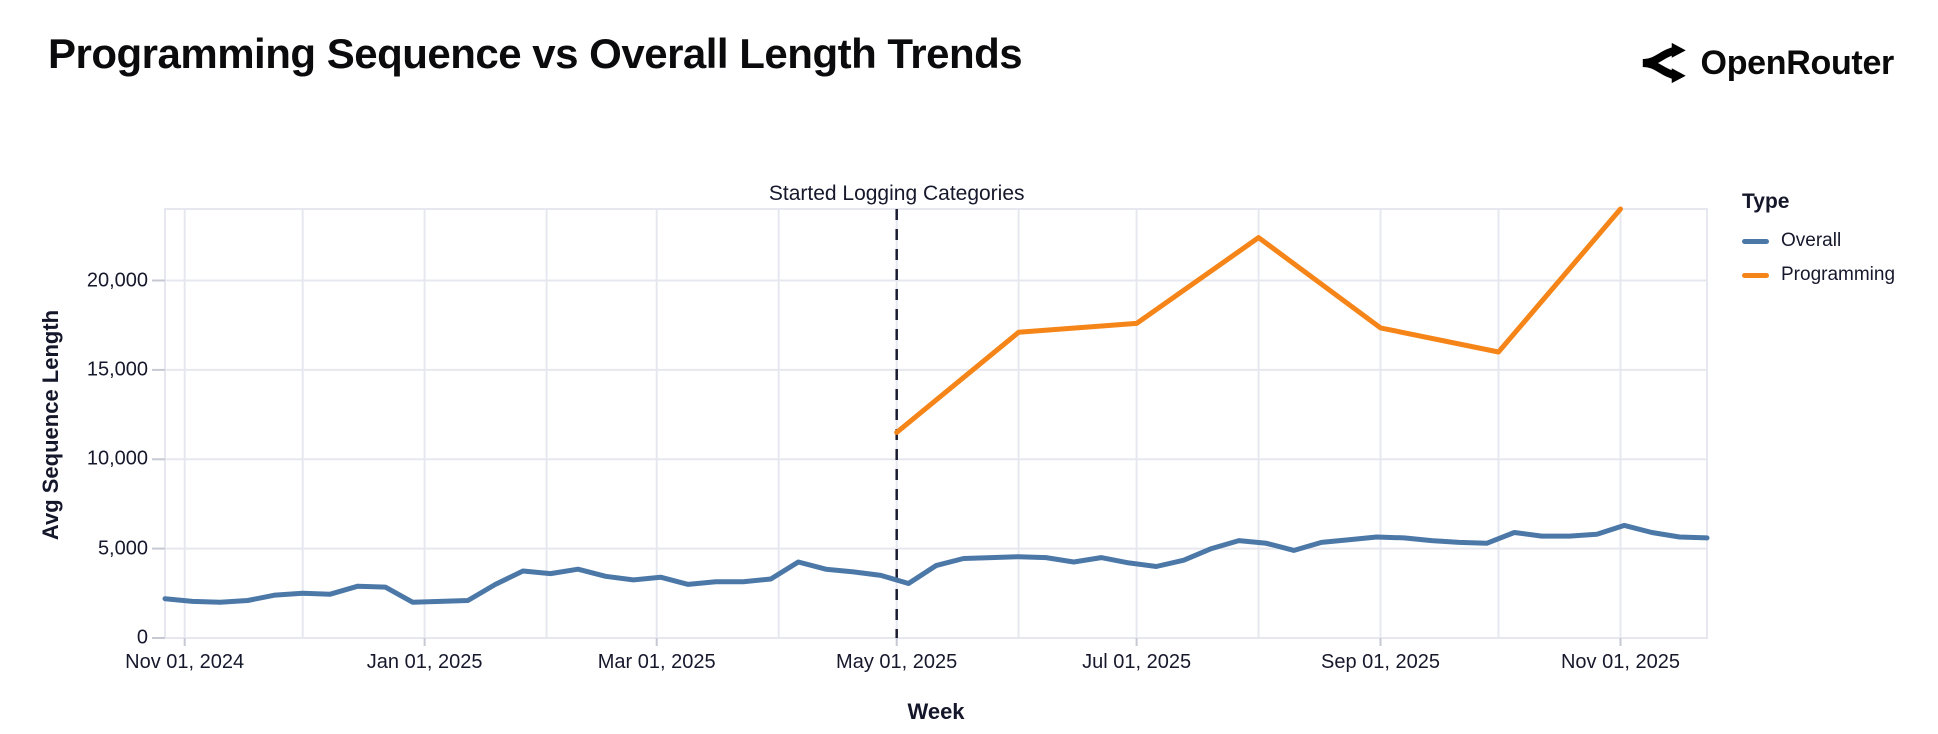 The width and height of the screenshot is (1938, 734). I want to click on x-tick-label: Sep 01, 2025, so click(1380, 662).